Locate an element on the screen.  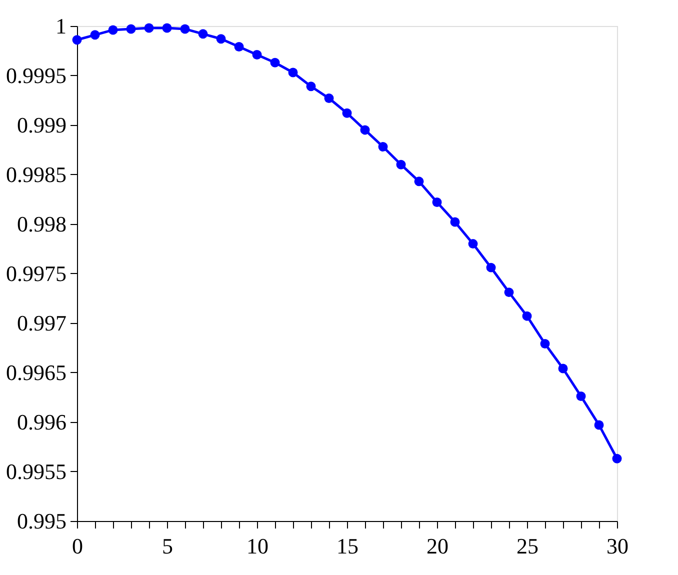
x-tick-label: 30 is located at coordinates (617, 546).